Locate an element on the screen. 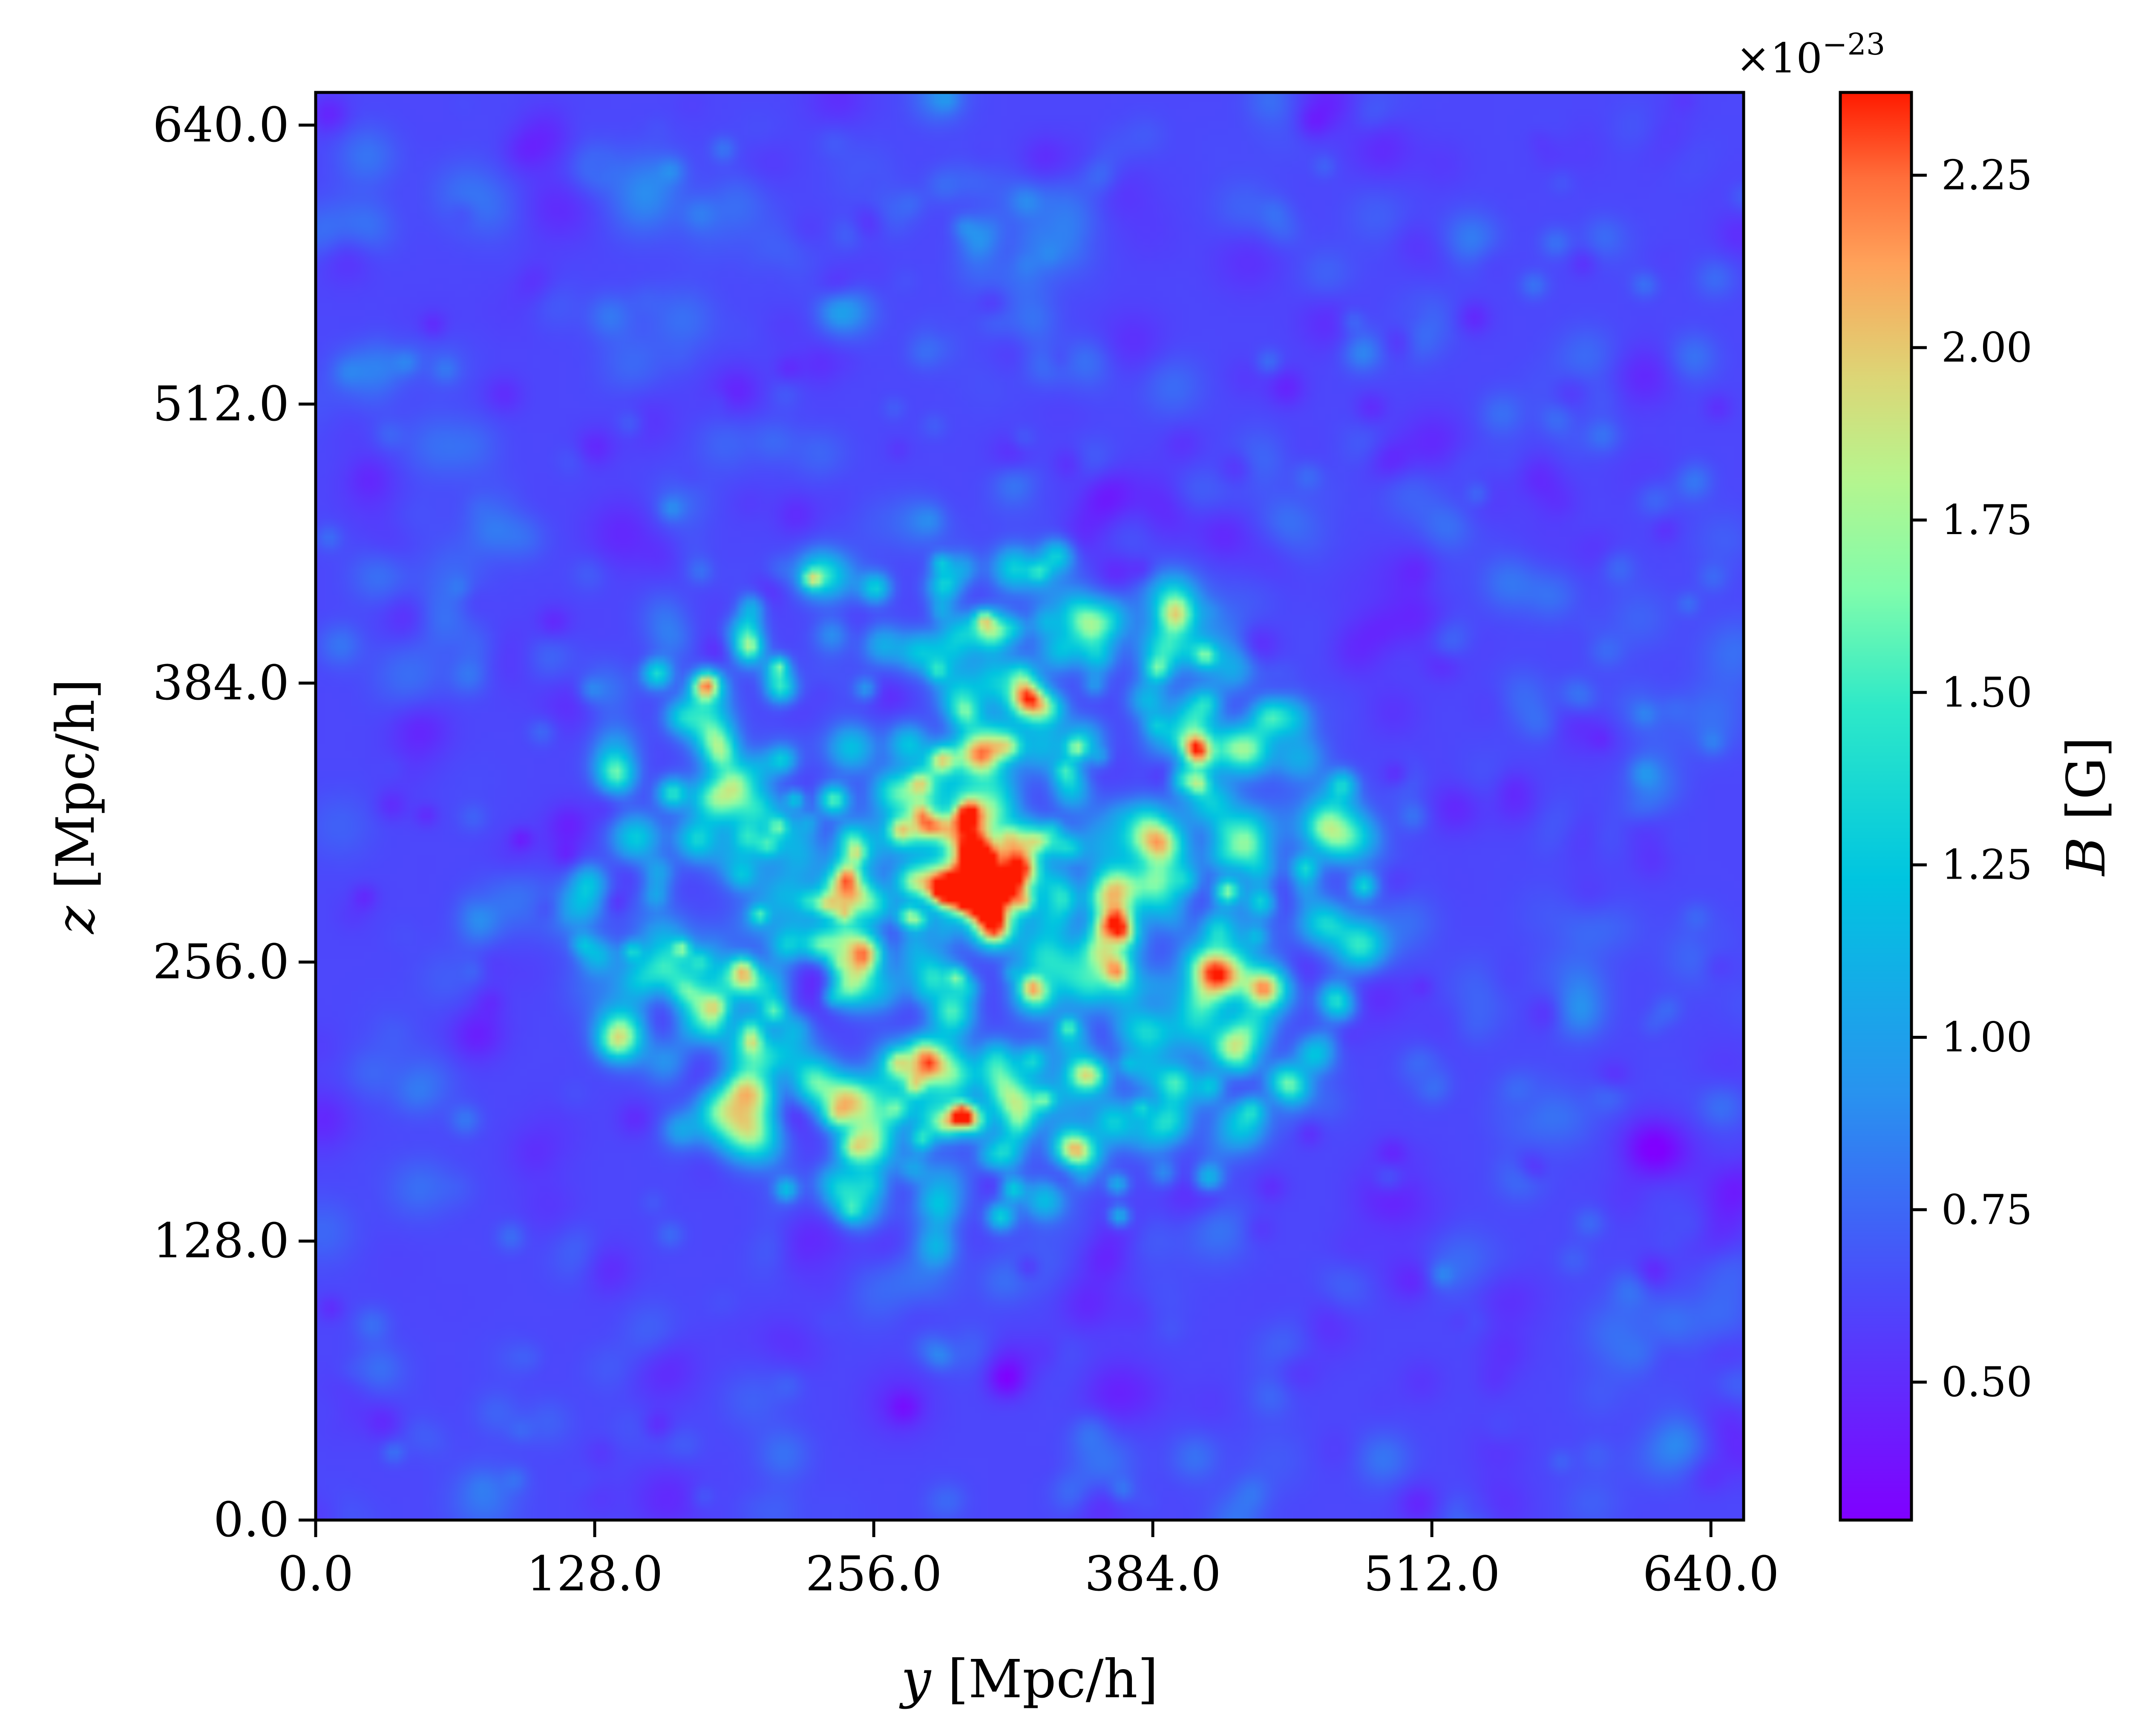 This screenshot has height=1736, width=2130. colorbar-tick-label: 1.00 is located at coordinates (1986, 1037).